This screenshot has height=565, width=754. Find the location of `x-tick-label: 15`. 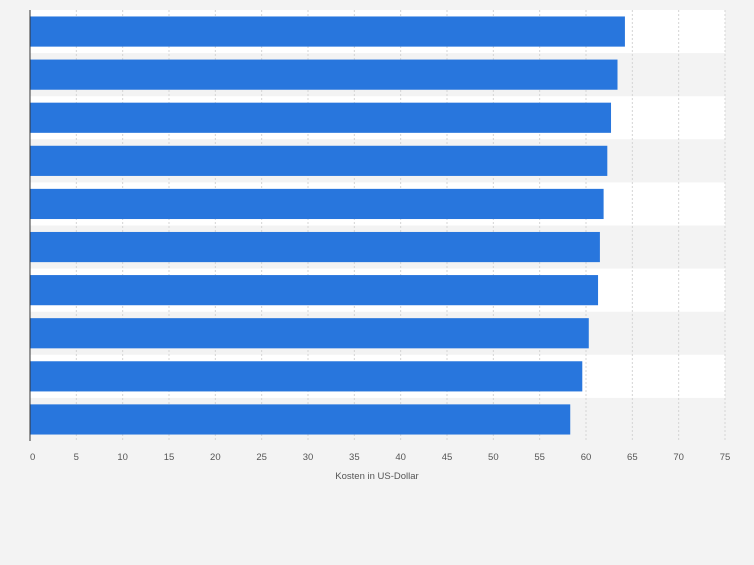

x-tick-label: 15 is located at coordinates (169, 457).